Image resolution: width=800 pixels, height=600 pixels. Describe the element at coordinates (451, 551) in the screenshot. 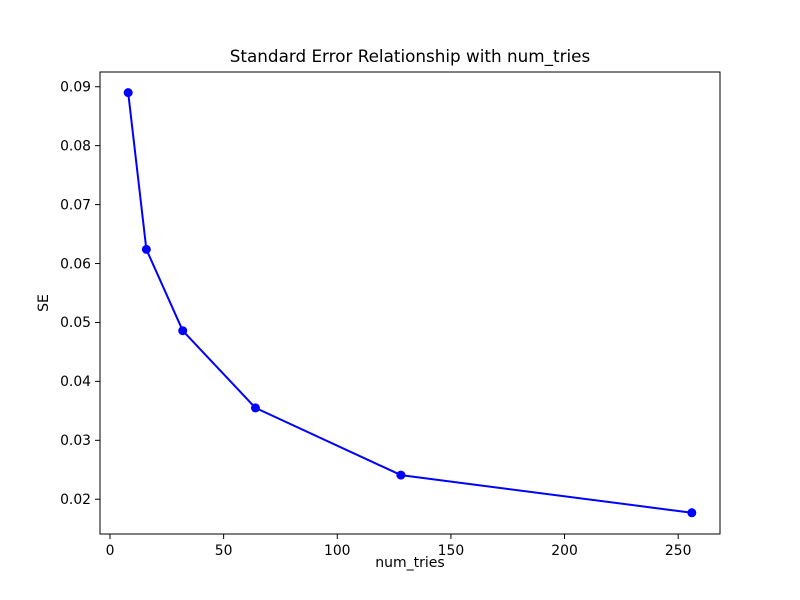

I see `x-tick-label: 150` at that location.